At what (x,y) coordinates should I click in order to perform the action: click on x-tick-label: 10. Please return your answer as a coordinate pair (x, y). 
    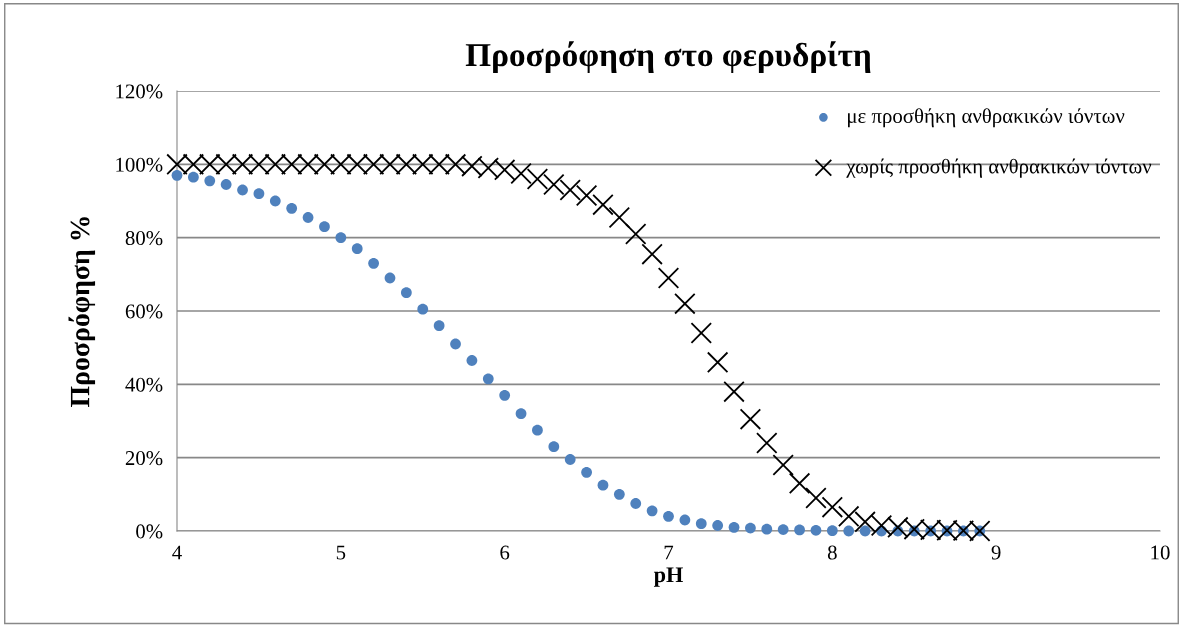
    Looking at the image, I should click on (1160, 552).